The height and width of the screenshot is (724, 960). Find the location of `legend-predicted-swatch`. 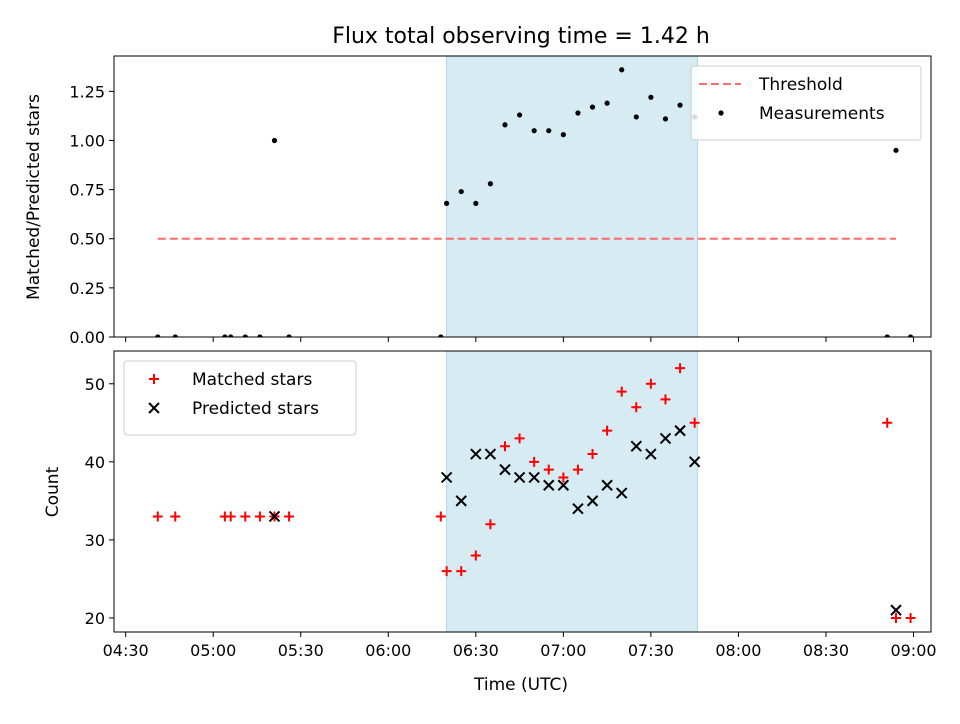

legend-predicted-swatch is located at coordinates (154, 408).